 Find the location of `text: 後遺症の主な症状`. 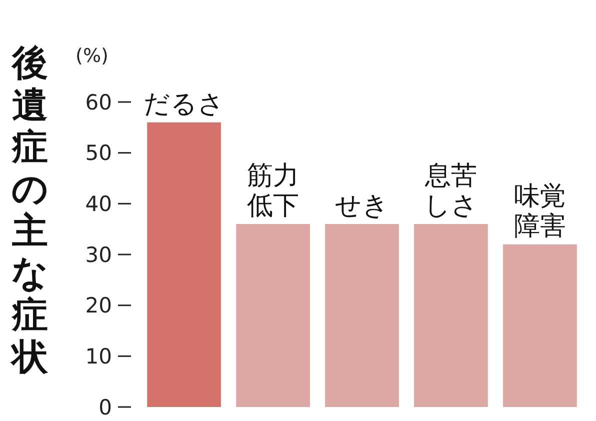

text: 後遺症の主な症状 is located at coordinates (29, 210).